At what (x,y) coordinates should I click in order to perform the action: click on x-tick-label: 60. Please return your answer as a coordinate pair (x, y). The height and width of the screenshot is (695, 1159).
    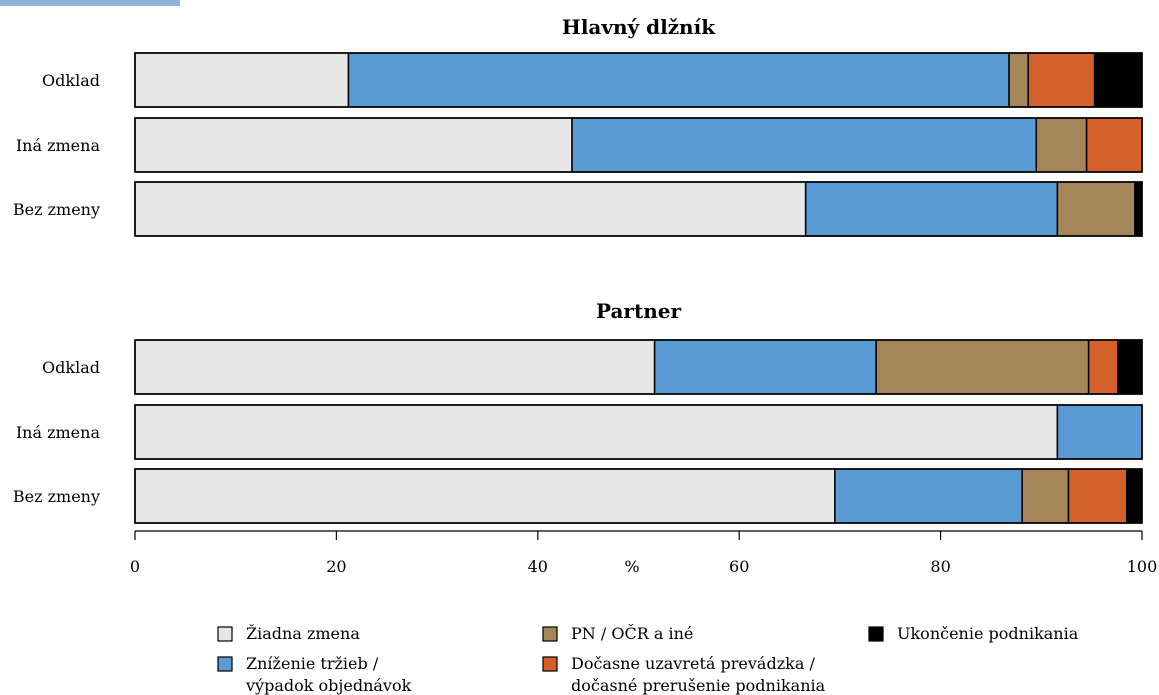
    Looking at the image, I should click on (739, 566).